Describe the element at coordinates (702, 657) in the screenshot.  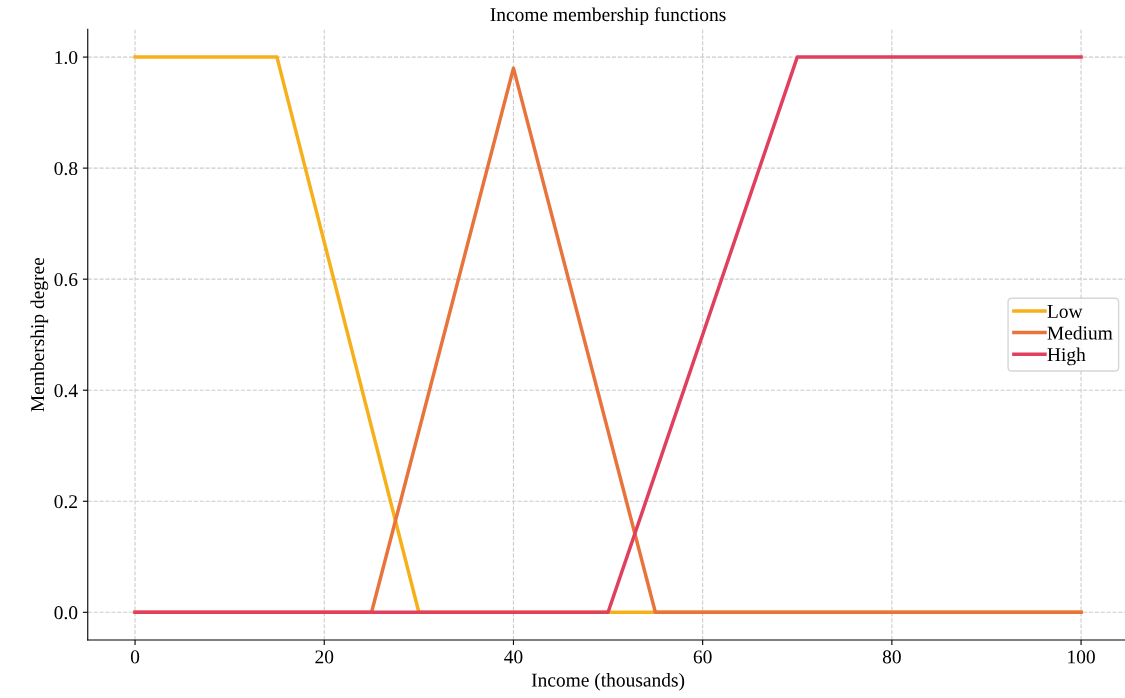
I see `x-tick-label: 60` at that location.